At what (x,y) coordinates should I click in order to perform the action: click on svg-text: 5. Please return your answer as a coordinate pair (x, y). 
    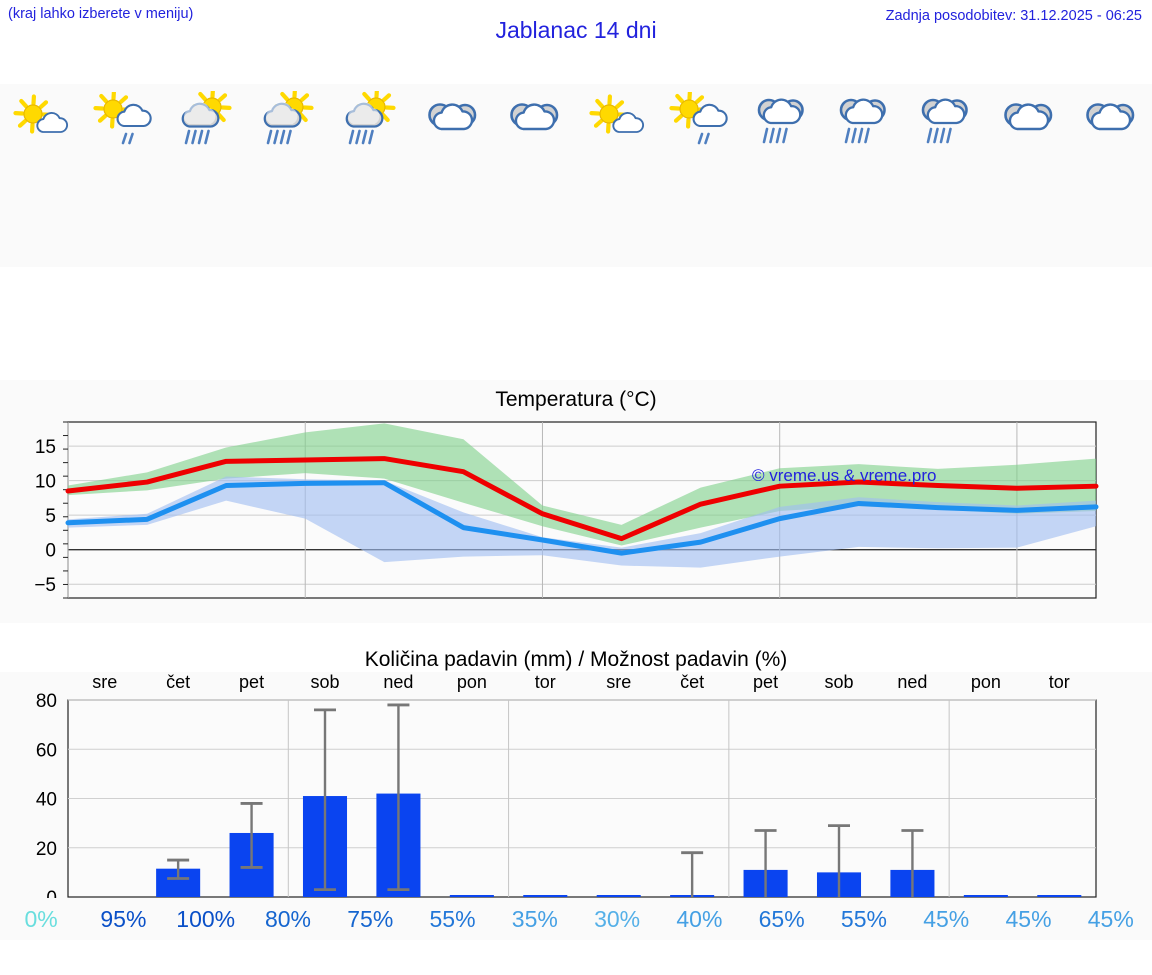
    Looking at the image, I should click on (50, 516).